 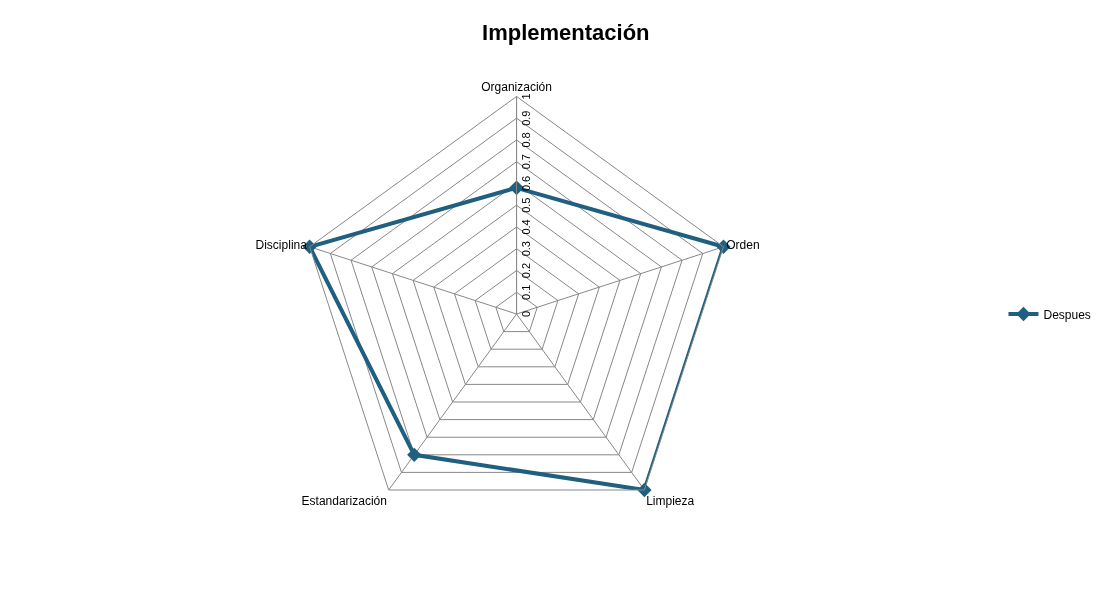 I want to click on y-tick-label: 0.4, so click(x=526, y=227).